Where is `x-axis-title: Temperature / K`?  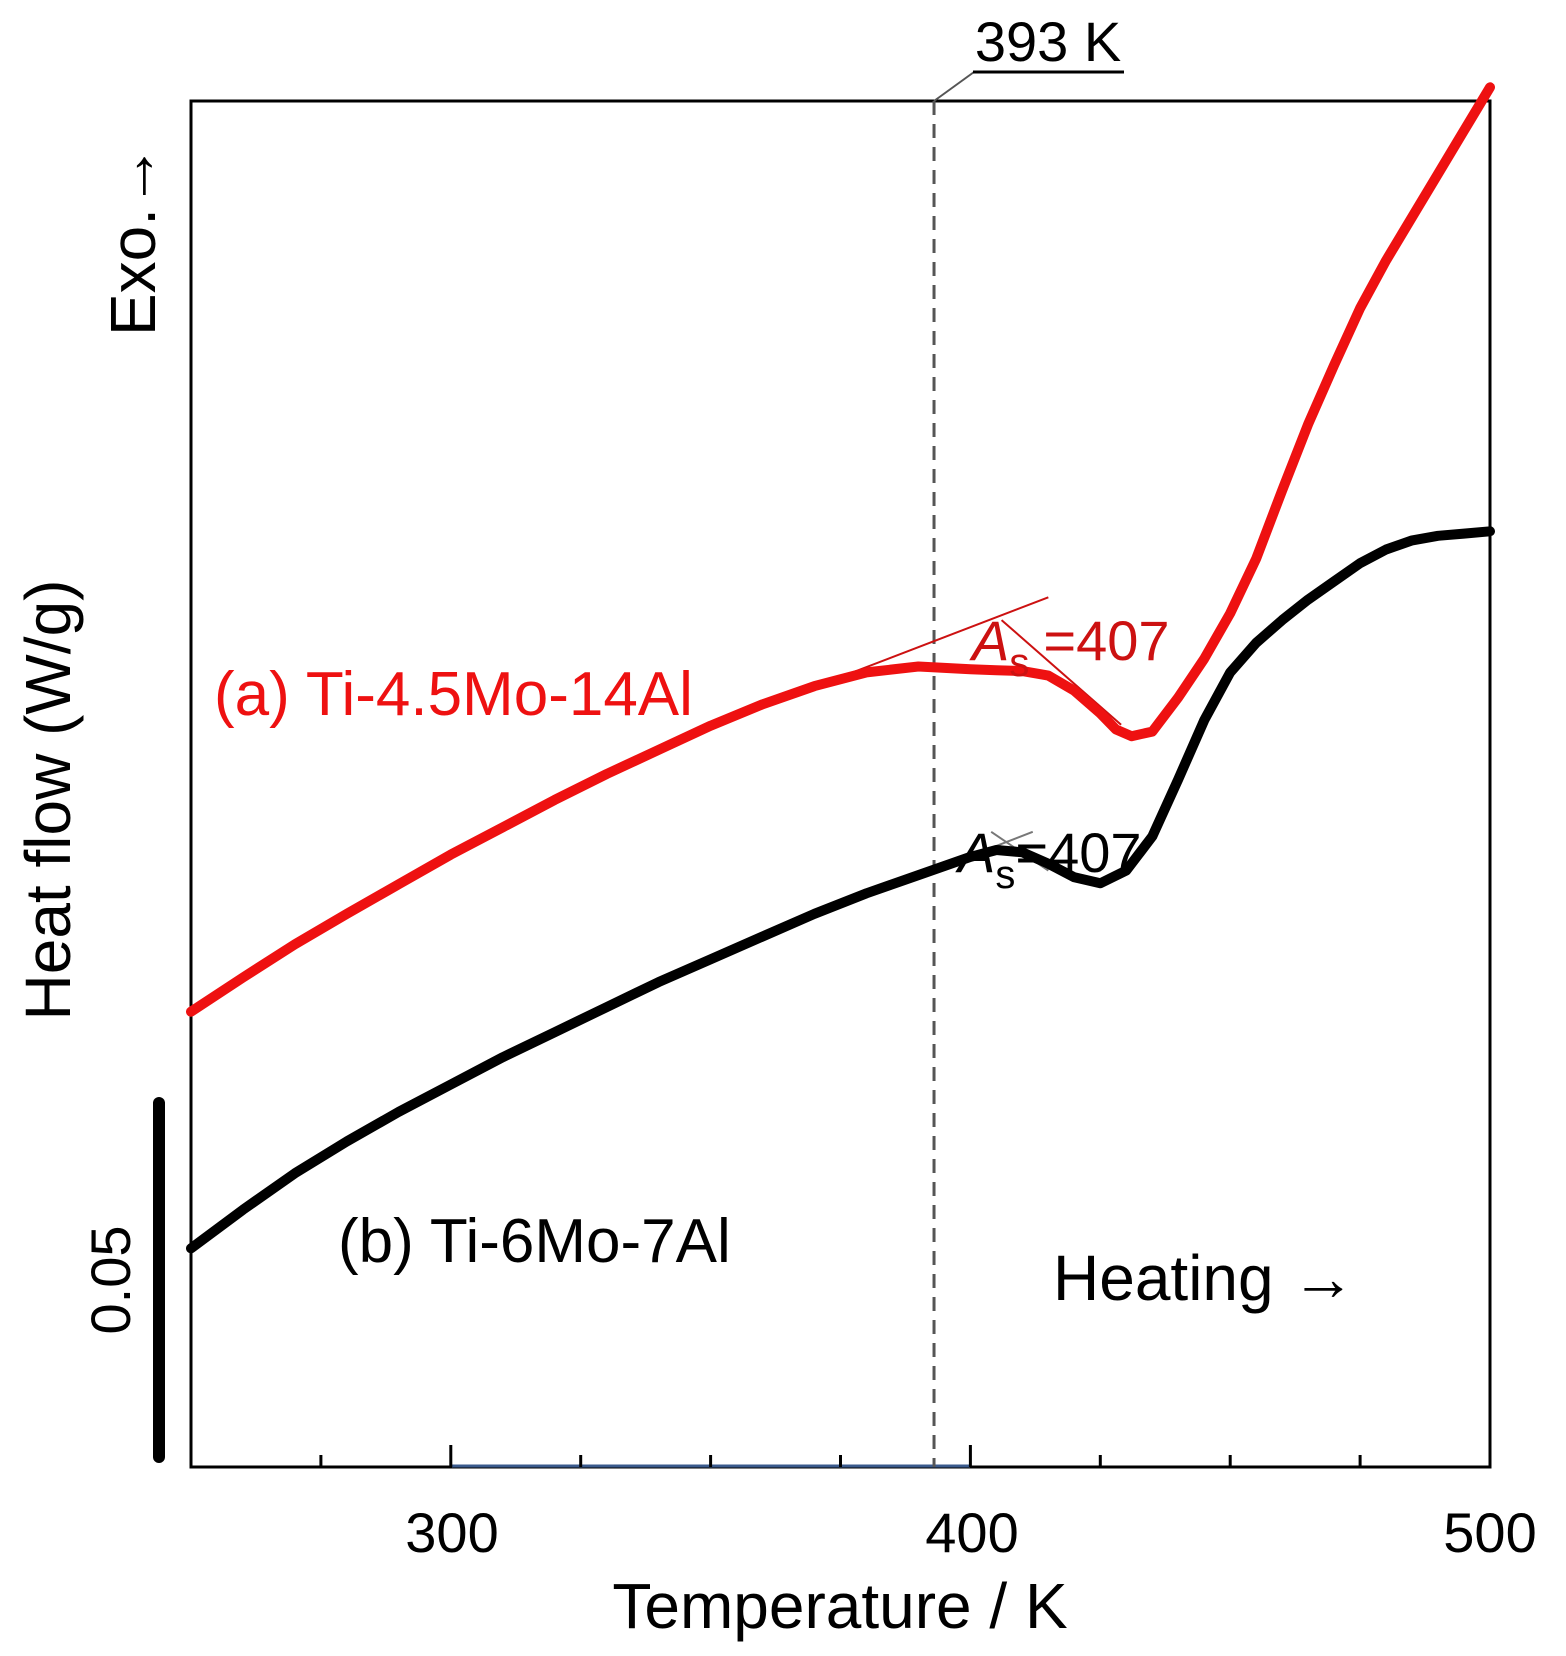 x-axis-title: Temperature / K is located at coordinates (839, 1606).